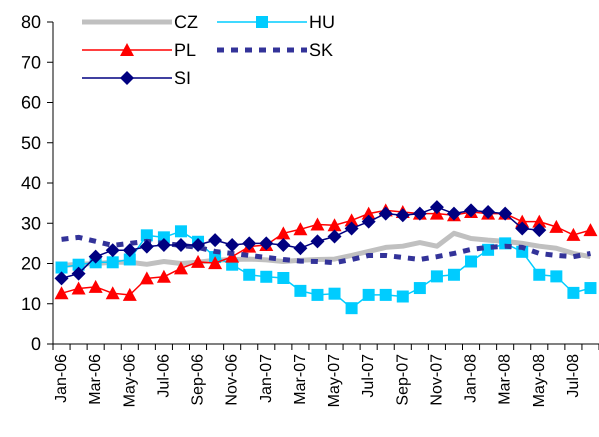  What do you see at coordinates (321, 50) in the screenshot?
I see `legend-label: SK` at bounding box center [321, 50].